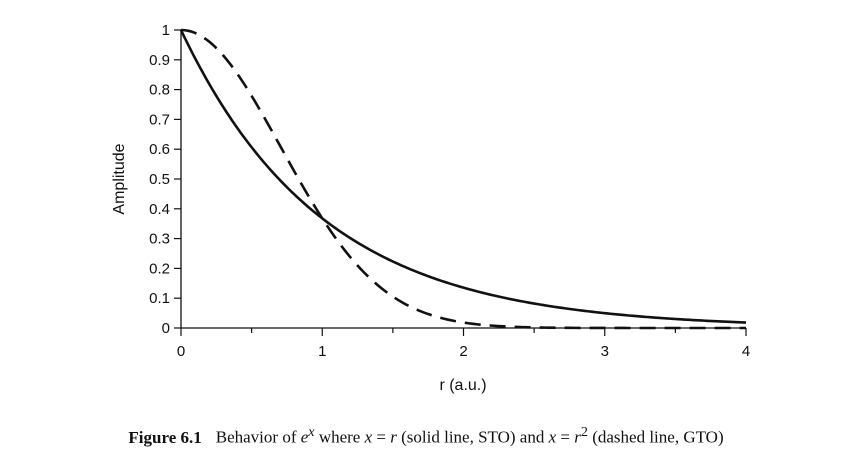  Describe the element at coordinates (258, 437) in the screenshot. I see `caption-text: Behavior of` at that location.